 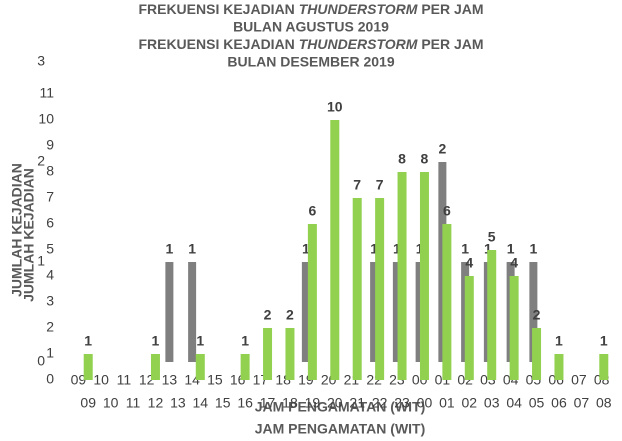 What do you see at coordinates (29, 235) in the screenshot?
I see `y-axis-label: JUMLAH KEJADIAN` at bounding box center [29, 235].